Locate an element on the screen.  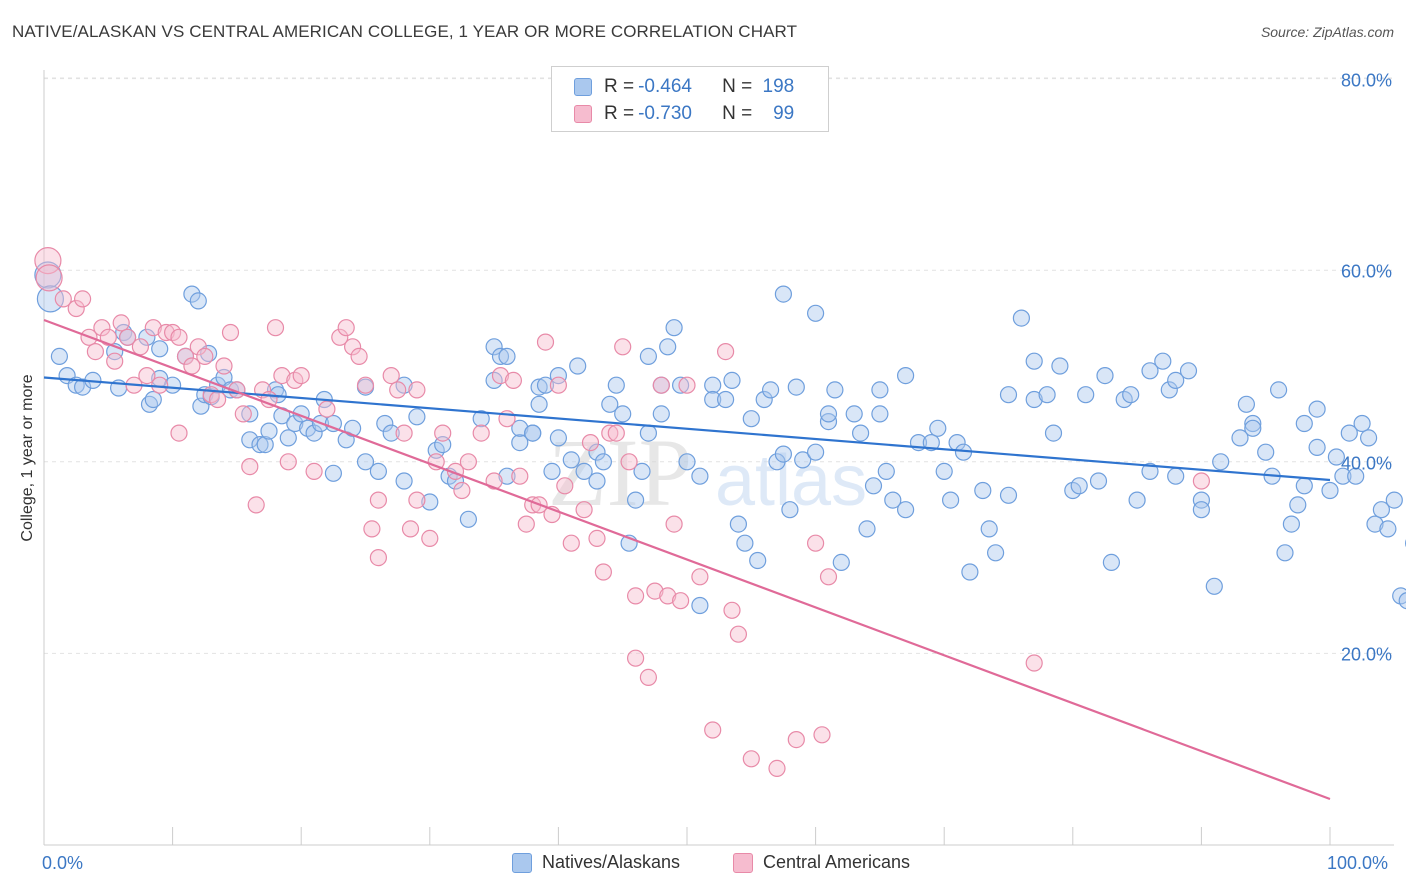
bottom-legend-natives-label: Natives/Alaskans is located at coordinates (611, 862).